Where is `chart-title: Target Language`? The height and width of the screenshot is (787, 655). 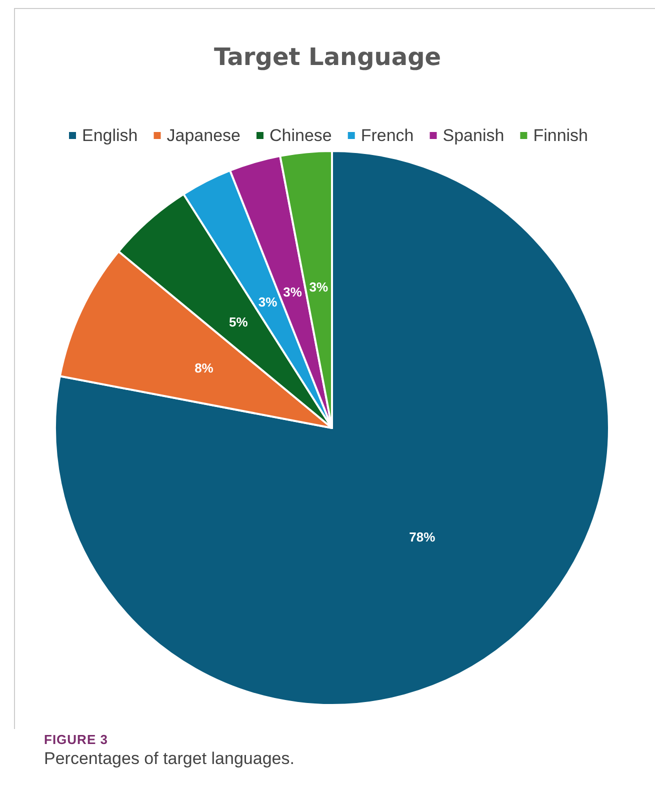 chart-title: Target Language is located at coordinates (328, 57).